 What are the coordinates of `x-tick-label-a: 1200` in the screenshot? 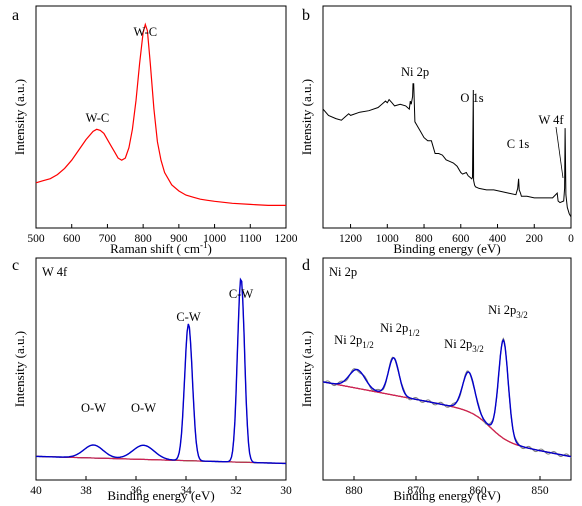 It's located at (286, 239).